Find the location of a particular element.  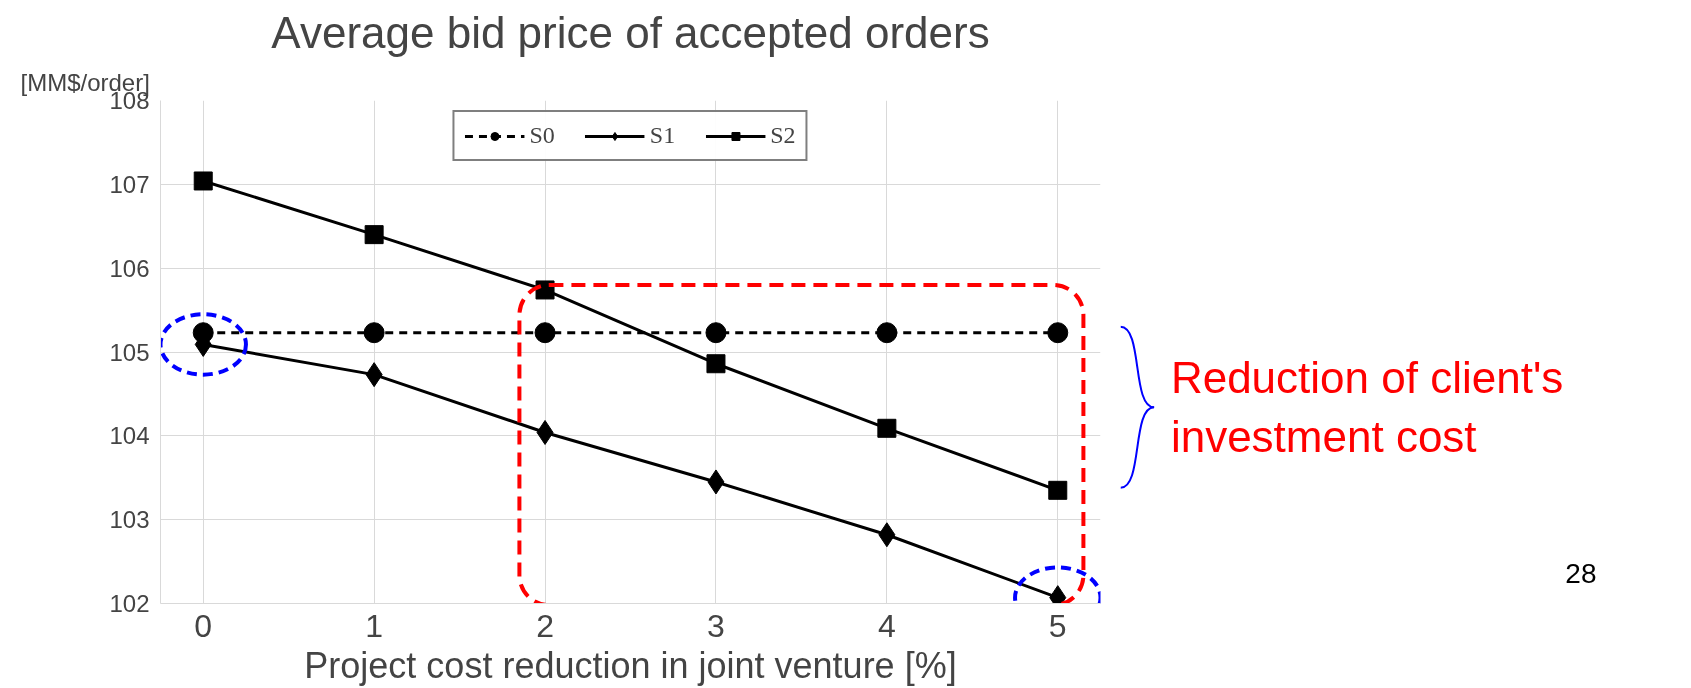

legend-label: S0 is located at coordinates (542, 135).